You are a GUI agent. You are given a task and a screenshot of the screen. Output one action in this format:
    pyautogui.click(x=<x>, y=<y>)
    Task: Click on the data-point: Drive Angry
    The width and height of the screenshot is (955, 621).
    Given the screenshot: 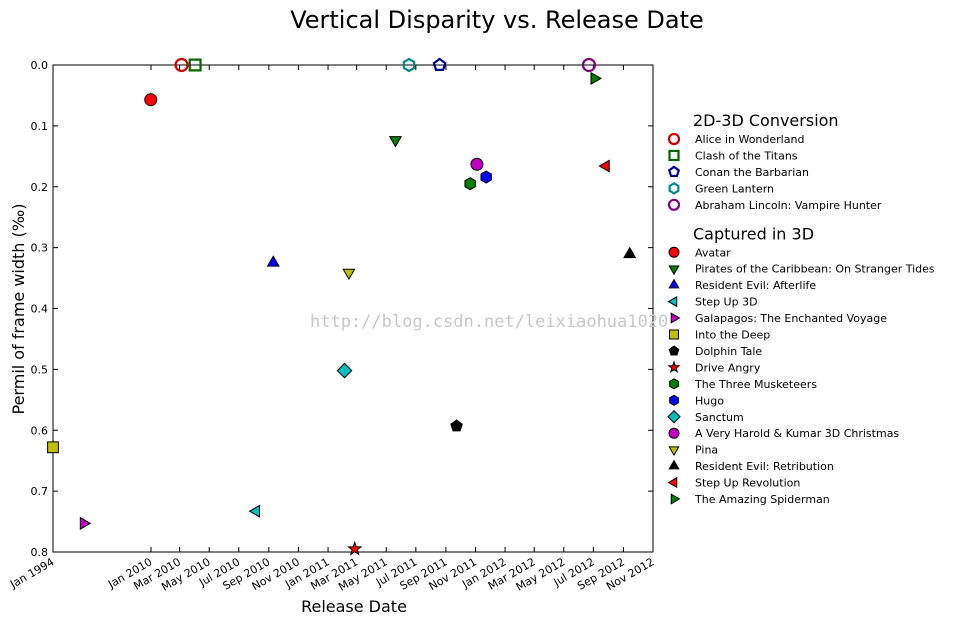 What is the action you would take?
    pyautogui.click(x=355, y=548)
    